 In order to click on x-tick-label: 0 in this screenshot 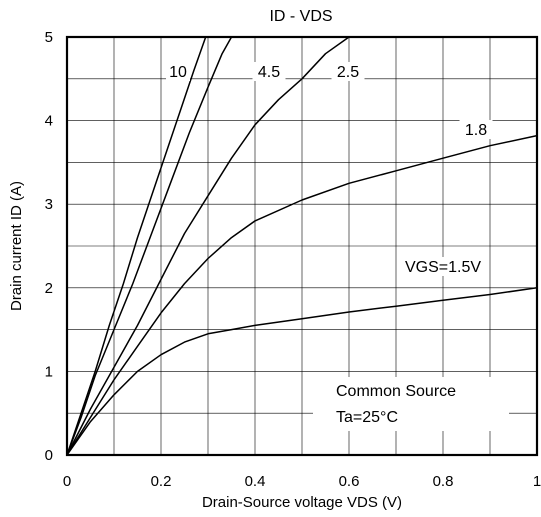, I will do `click(67, 481)`.